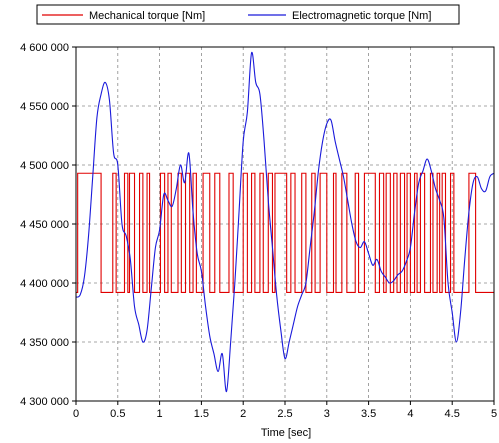 The height and width of the screenshot is (443, 499). What do you see at coordinates (286, 433) in the screenshot?
I see `x-axis-label: Time [sec]` at bounding box center [286, 433].